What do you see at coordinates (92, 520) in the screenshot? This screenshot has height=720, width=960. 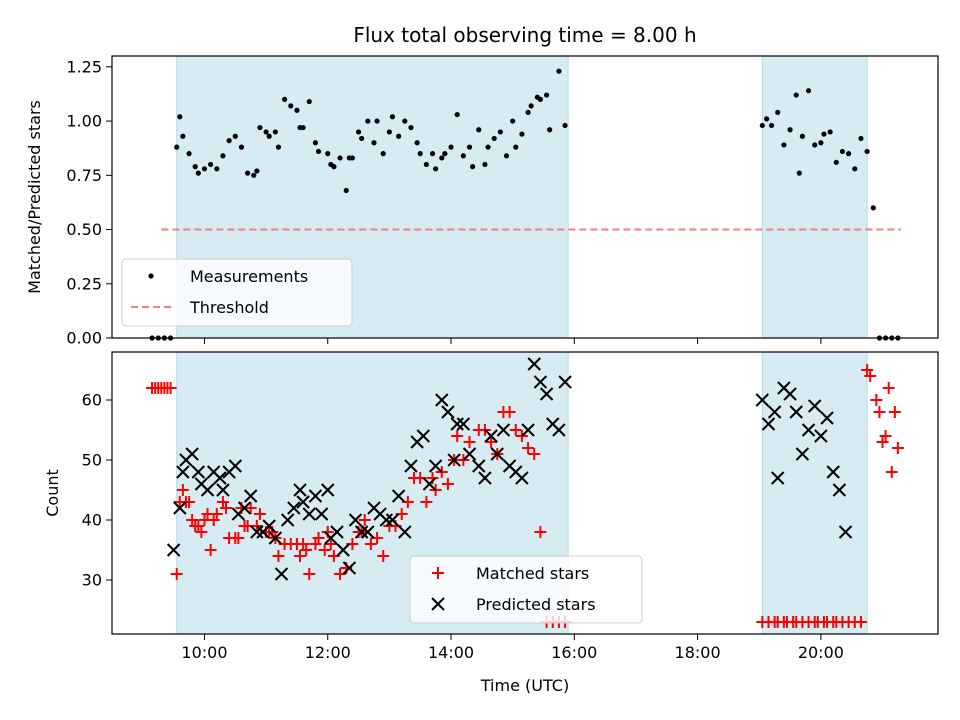 I see `bottom-y-tick-label-1: 40` at bounding box center [92, 520].